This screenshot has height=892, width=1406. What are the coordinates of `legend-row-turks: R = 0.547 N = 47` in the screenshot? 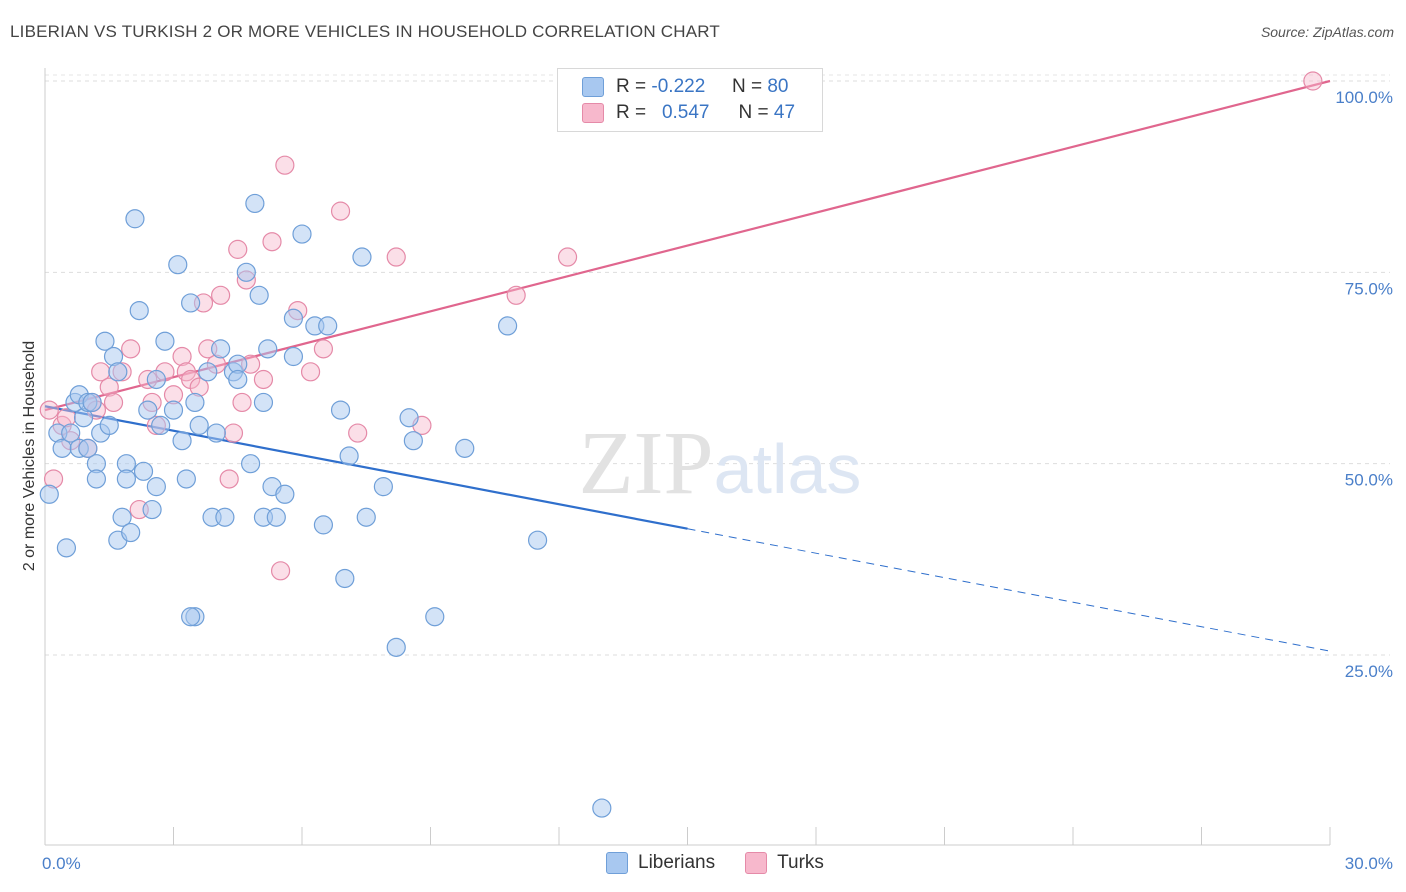 It's located at (688, 113).